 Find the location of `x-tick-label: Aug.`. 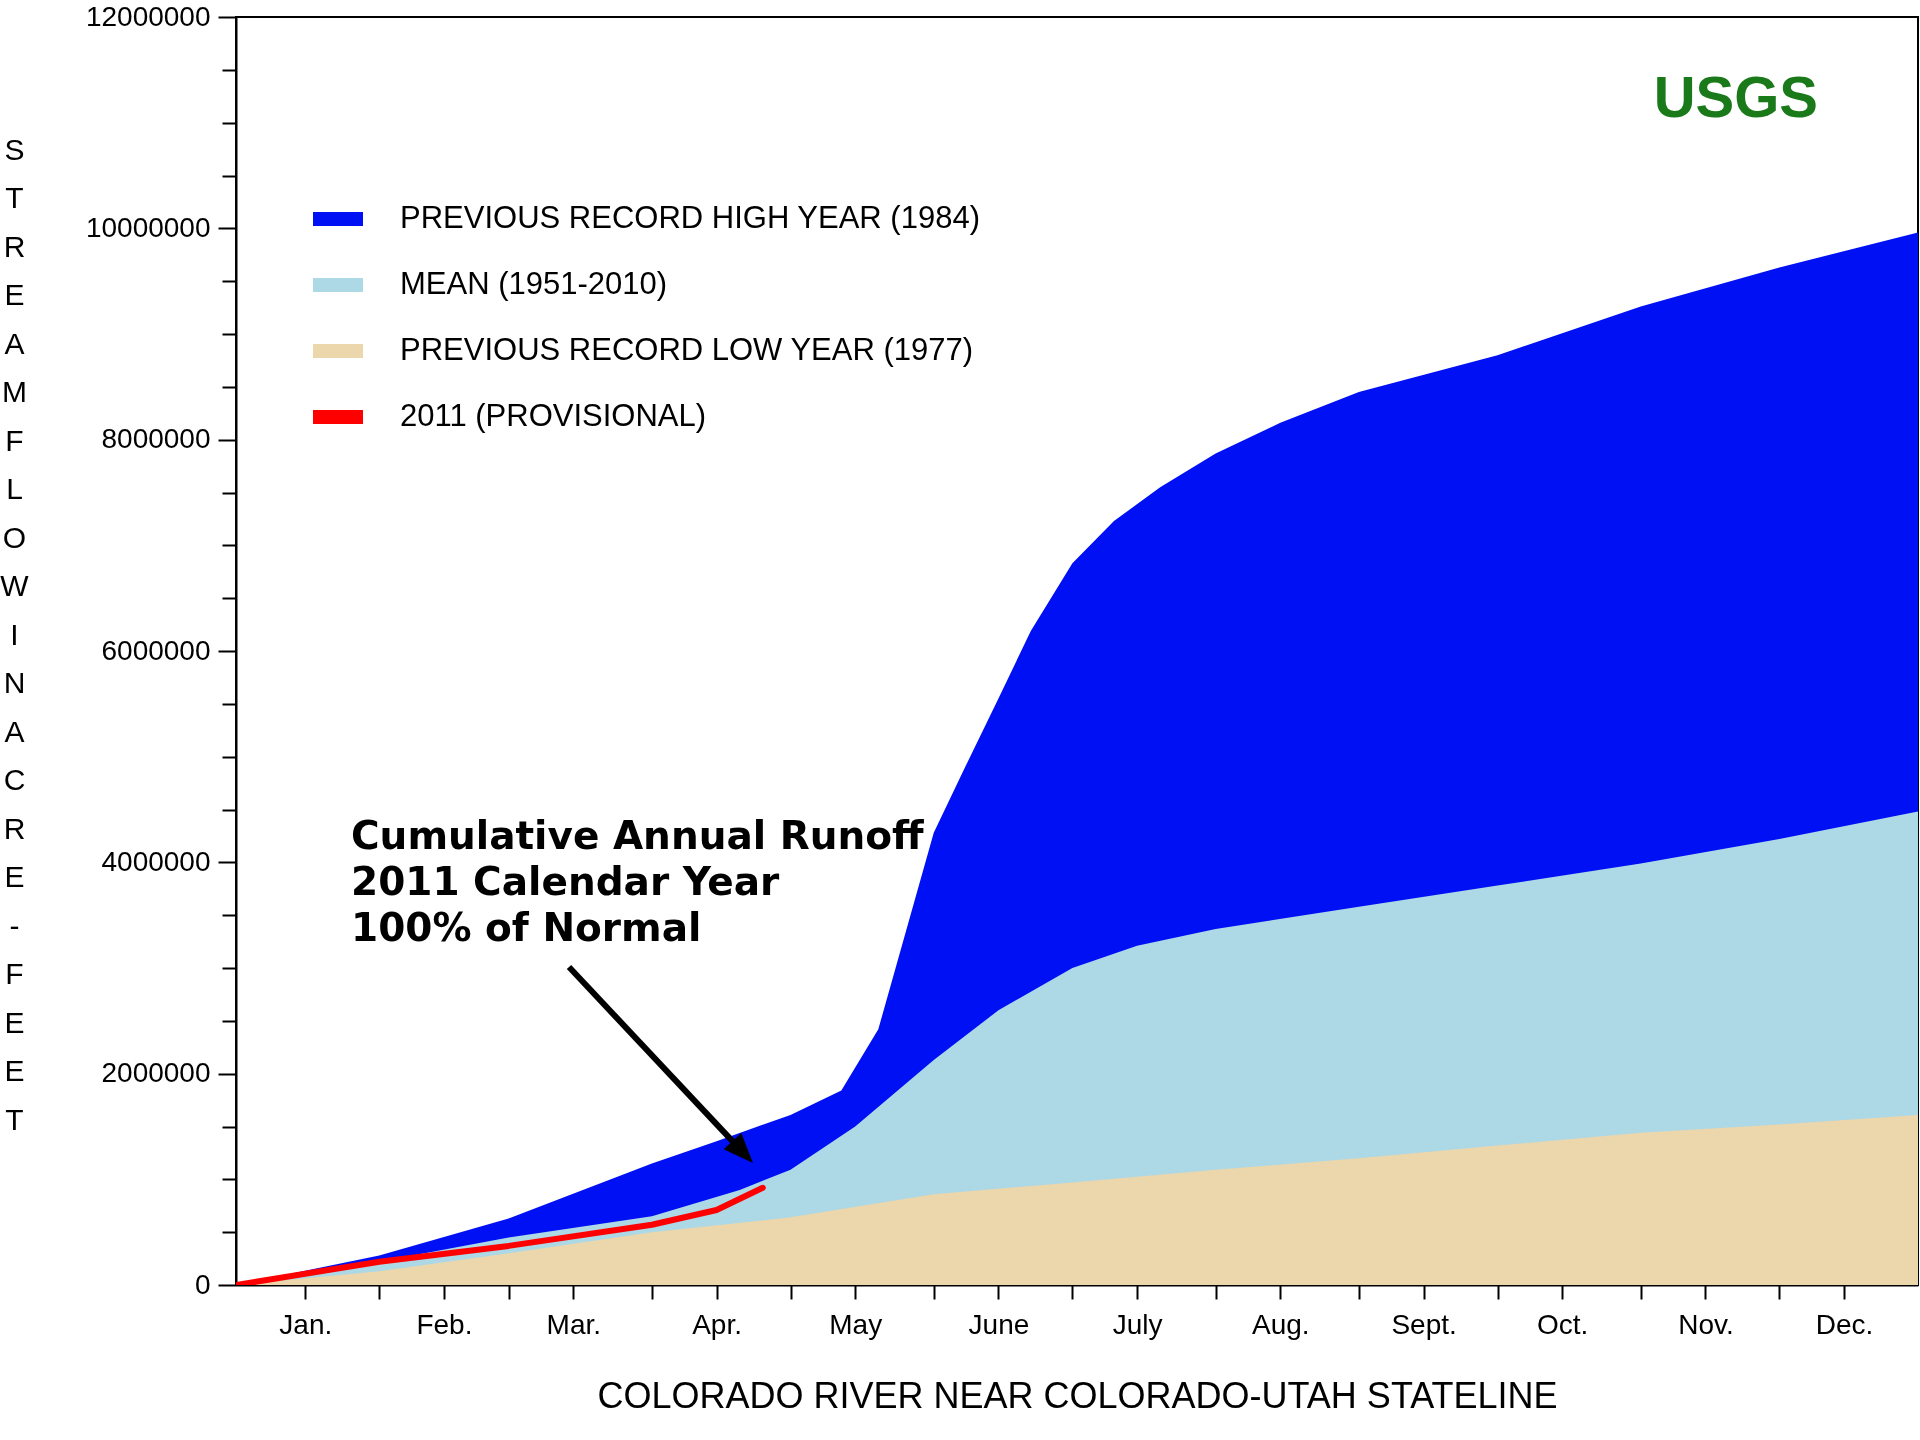

x-tick-label: Aug. is located at coordinates (1281, 1324).